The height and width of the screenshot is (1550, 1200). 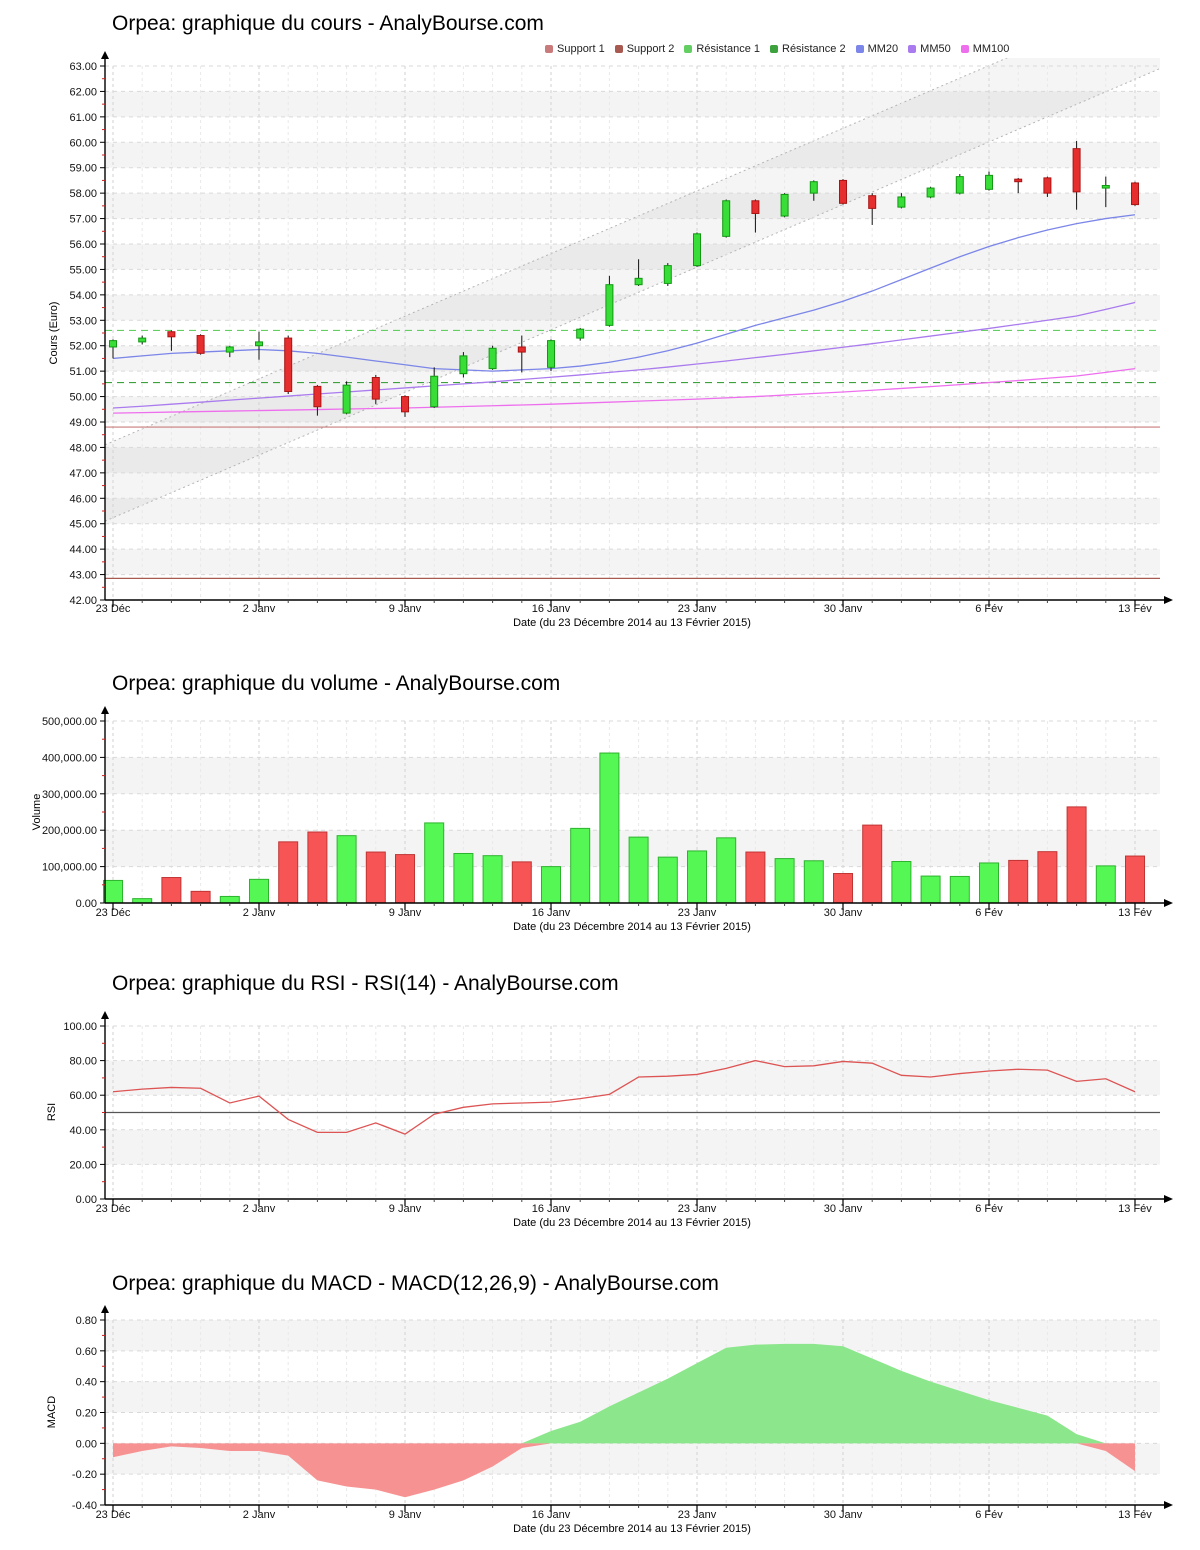 I want to click on svg-text: 61.00, so click(x=83, y=118).